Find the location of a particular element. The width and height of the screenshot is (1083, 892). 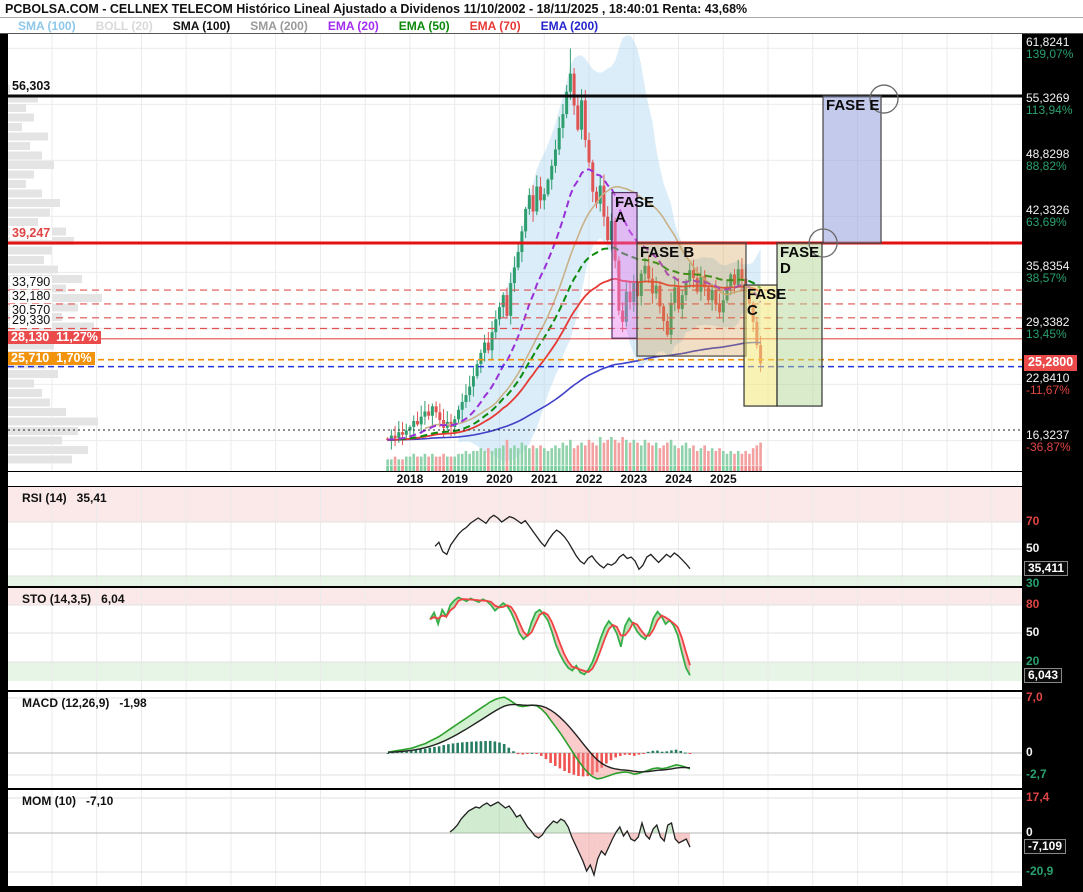

sto-d-line is located at coordinates (560, 636).